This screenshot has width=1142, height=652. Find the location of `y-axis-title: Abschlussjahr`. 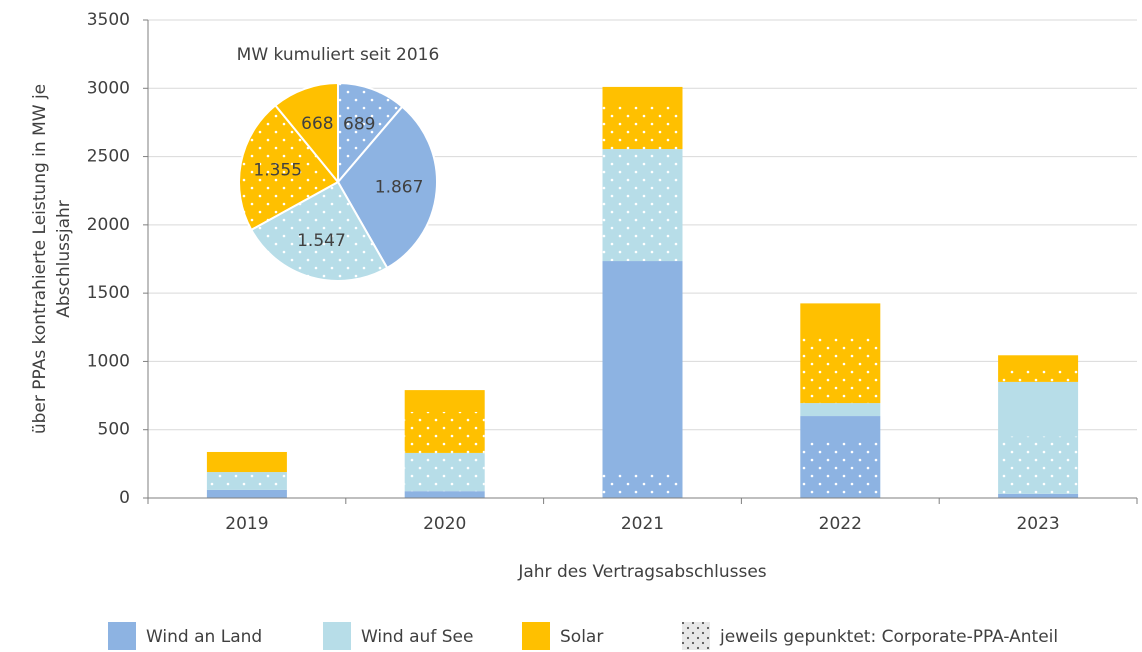

y-axis-title: Abschlussjahr is located at coordinates (64, 259).